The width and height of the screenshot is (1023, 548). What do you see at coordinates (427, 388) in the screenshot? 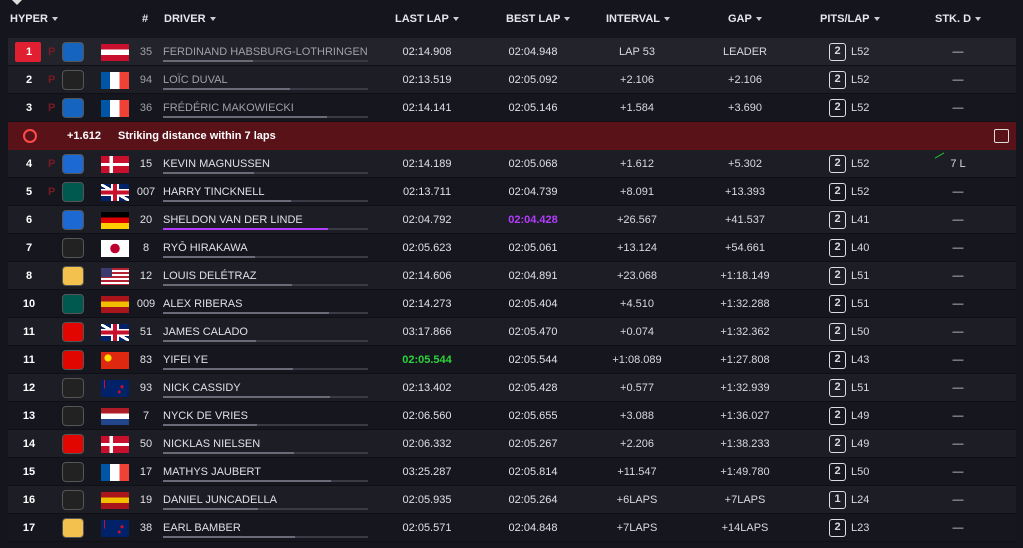
I see `last-lap: 02:13.402` at bounding box center [427, 388].